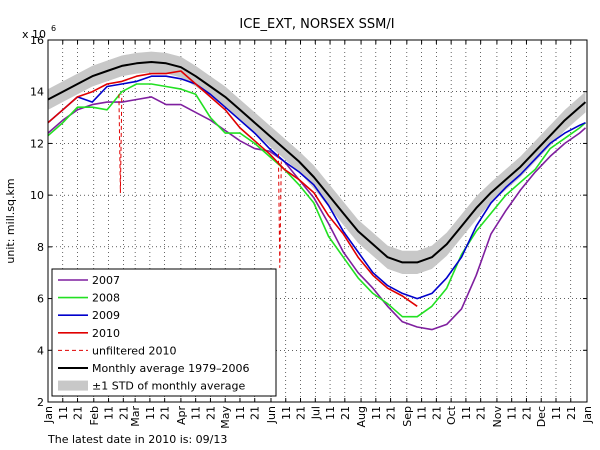 Image resolution: width=600 pixels, height=450 pixels. I want to click on legend-label: unfiltered 2010, so click(134, 350).